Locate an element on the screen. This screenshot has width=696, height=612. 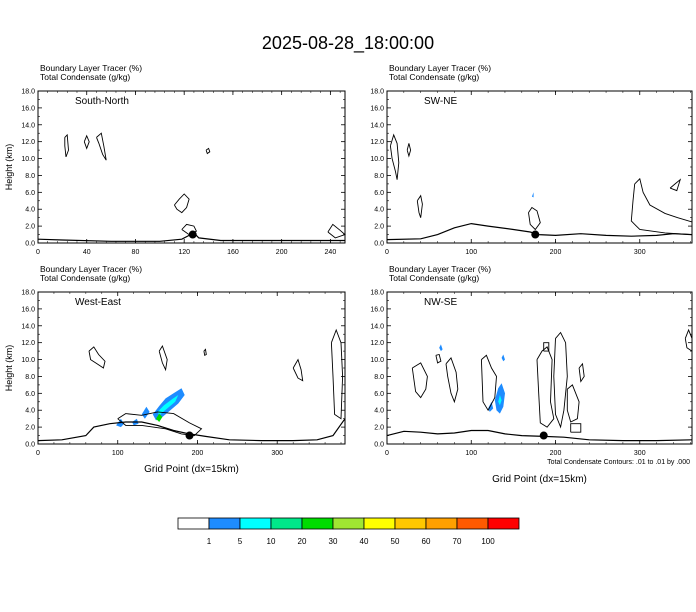
terrain-line is located at coordinates (191, 430).